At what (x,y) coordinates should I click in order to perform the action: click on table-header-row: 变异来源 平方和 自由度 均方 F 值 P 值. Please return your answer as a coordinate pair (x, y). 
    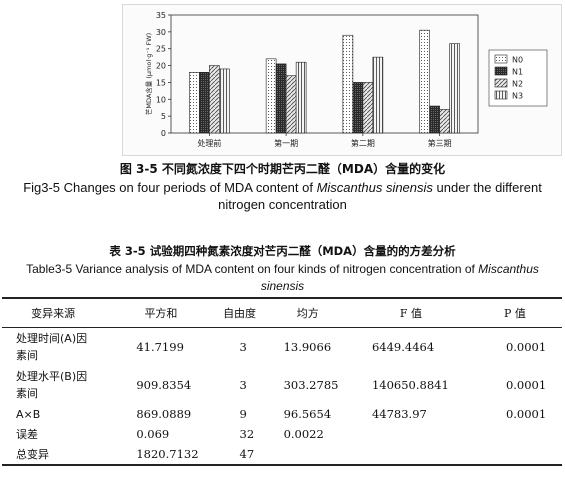
    Looking at the image, I should click on (282, 312).